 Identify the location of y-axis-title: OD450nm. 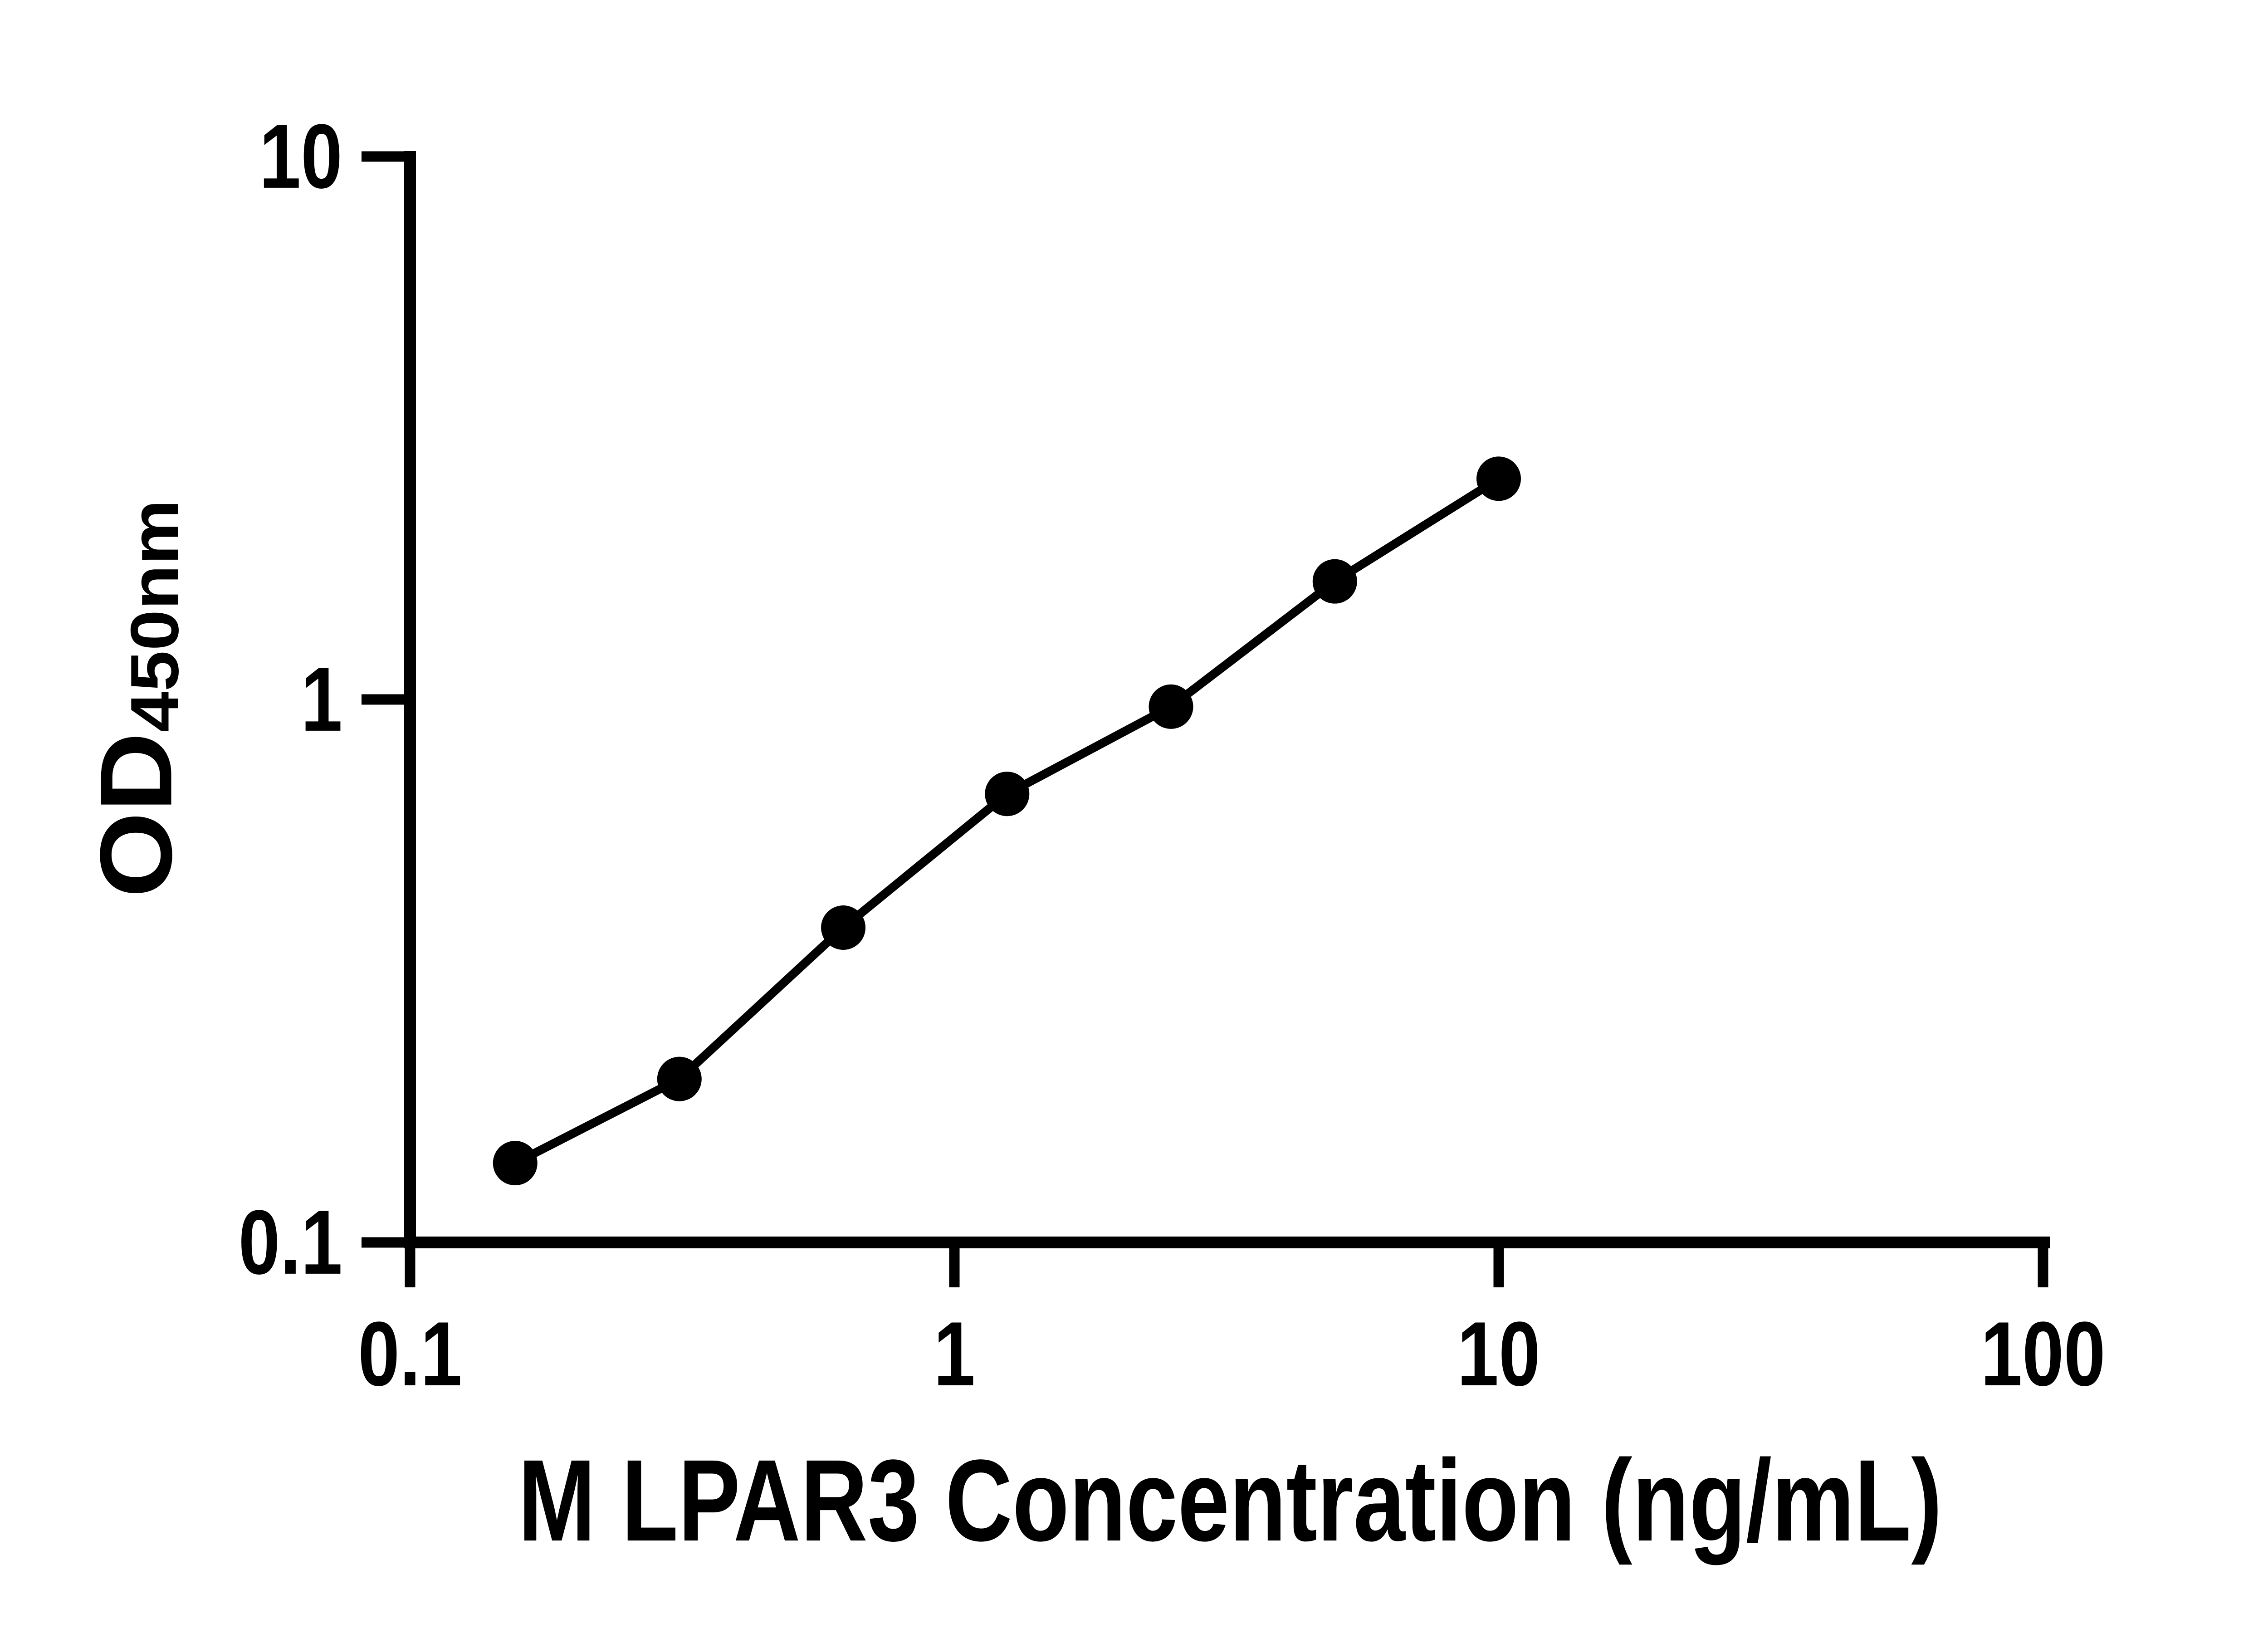
(136, 698).